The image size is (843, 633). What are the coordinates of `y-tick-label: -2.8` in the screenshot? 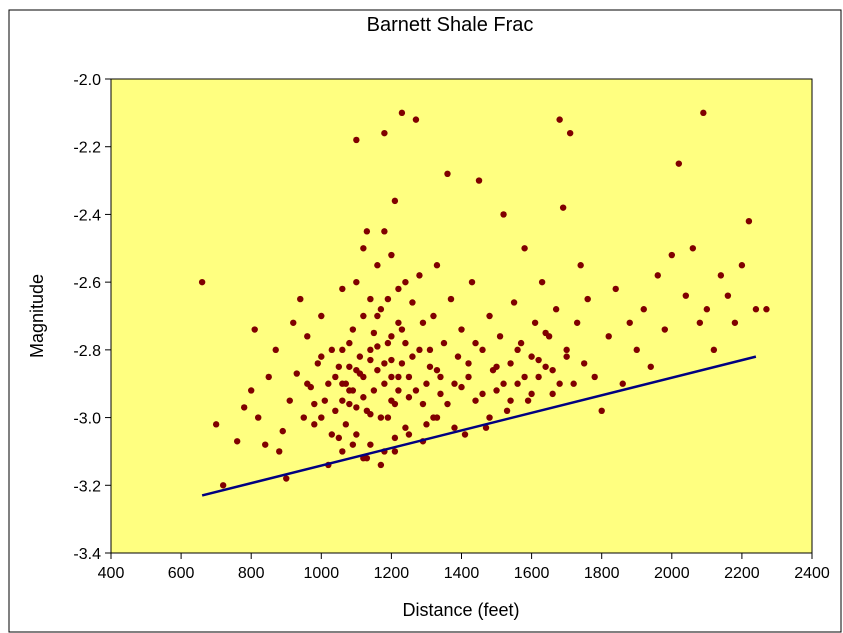 It's located at (87, 351).